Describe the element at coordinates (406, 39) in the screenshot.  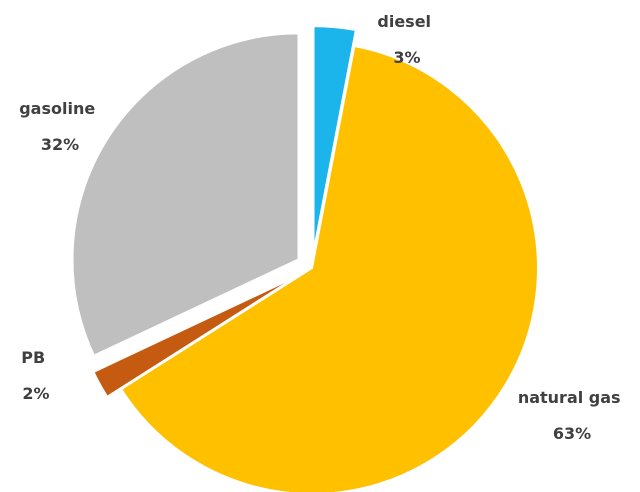
I see `label-diesel: diesel 3%` at that location.